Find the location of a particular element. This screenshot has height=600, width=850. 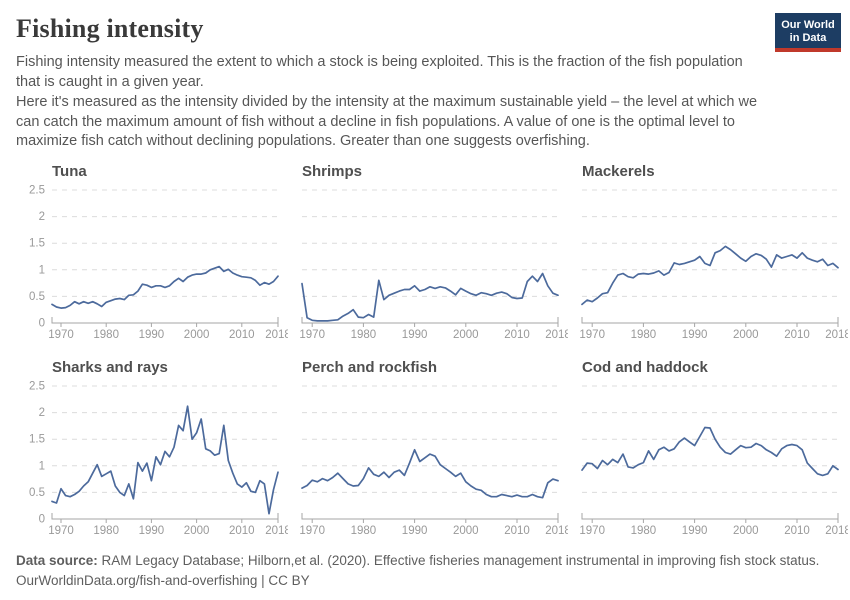

data-line-sharks-and-rays is located at coordinates (165, 460).